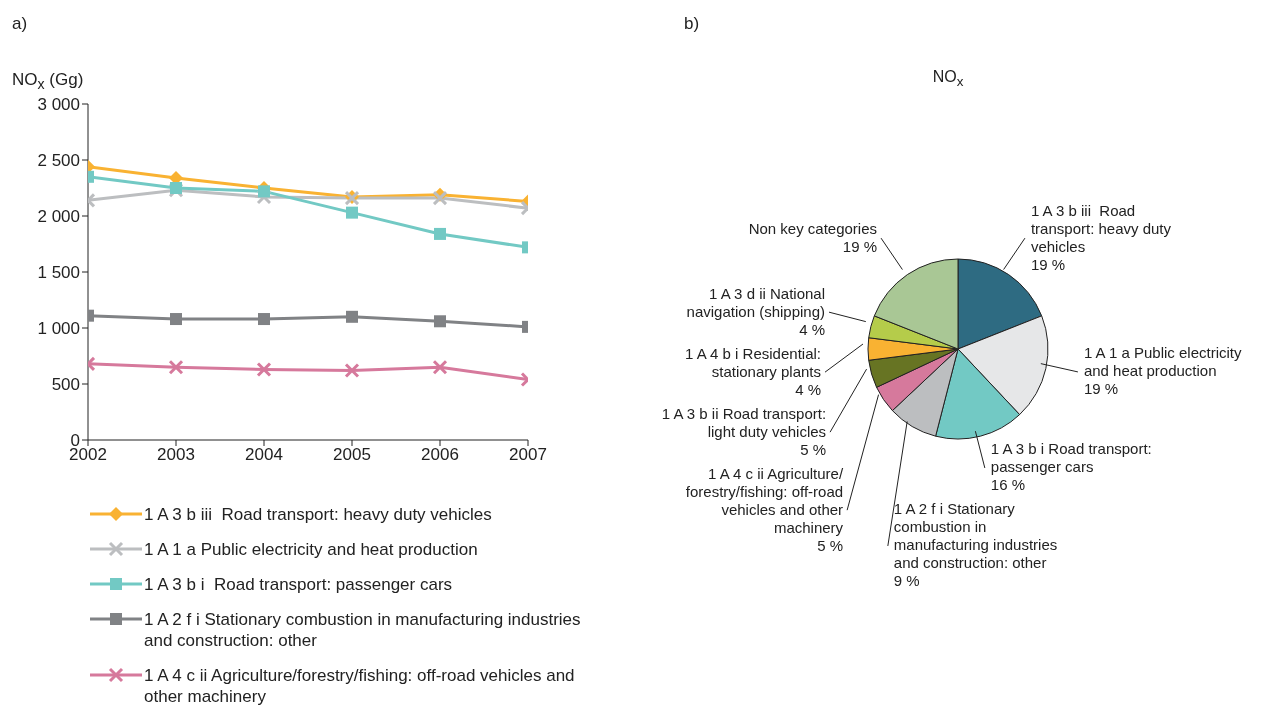  What do you see at coordinates (20, 24) in the screenshot?
I see `text: a)` at bounding box center [20, 24].